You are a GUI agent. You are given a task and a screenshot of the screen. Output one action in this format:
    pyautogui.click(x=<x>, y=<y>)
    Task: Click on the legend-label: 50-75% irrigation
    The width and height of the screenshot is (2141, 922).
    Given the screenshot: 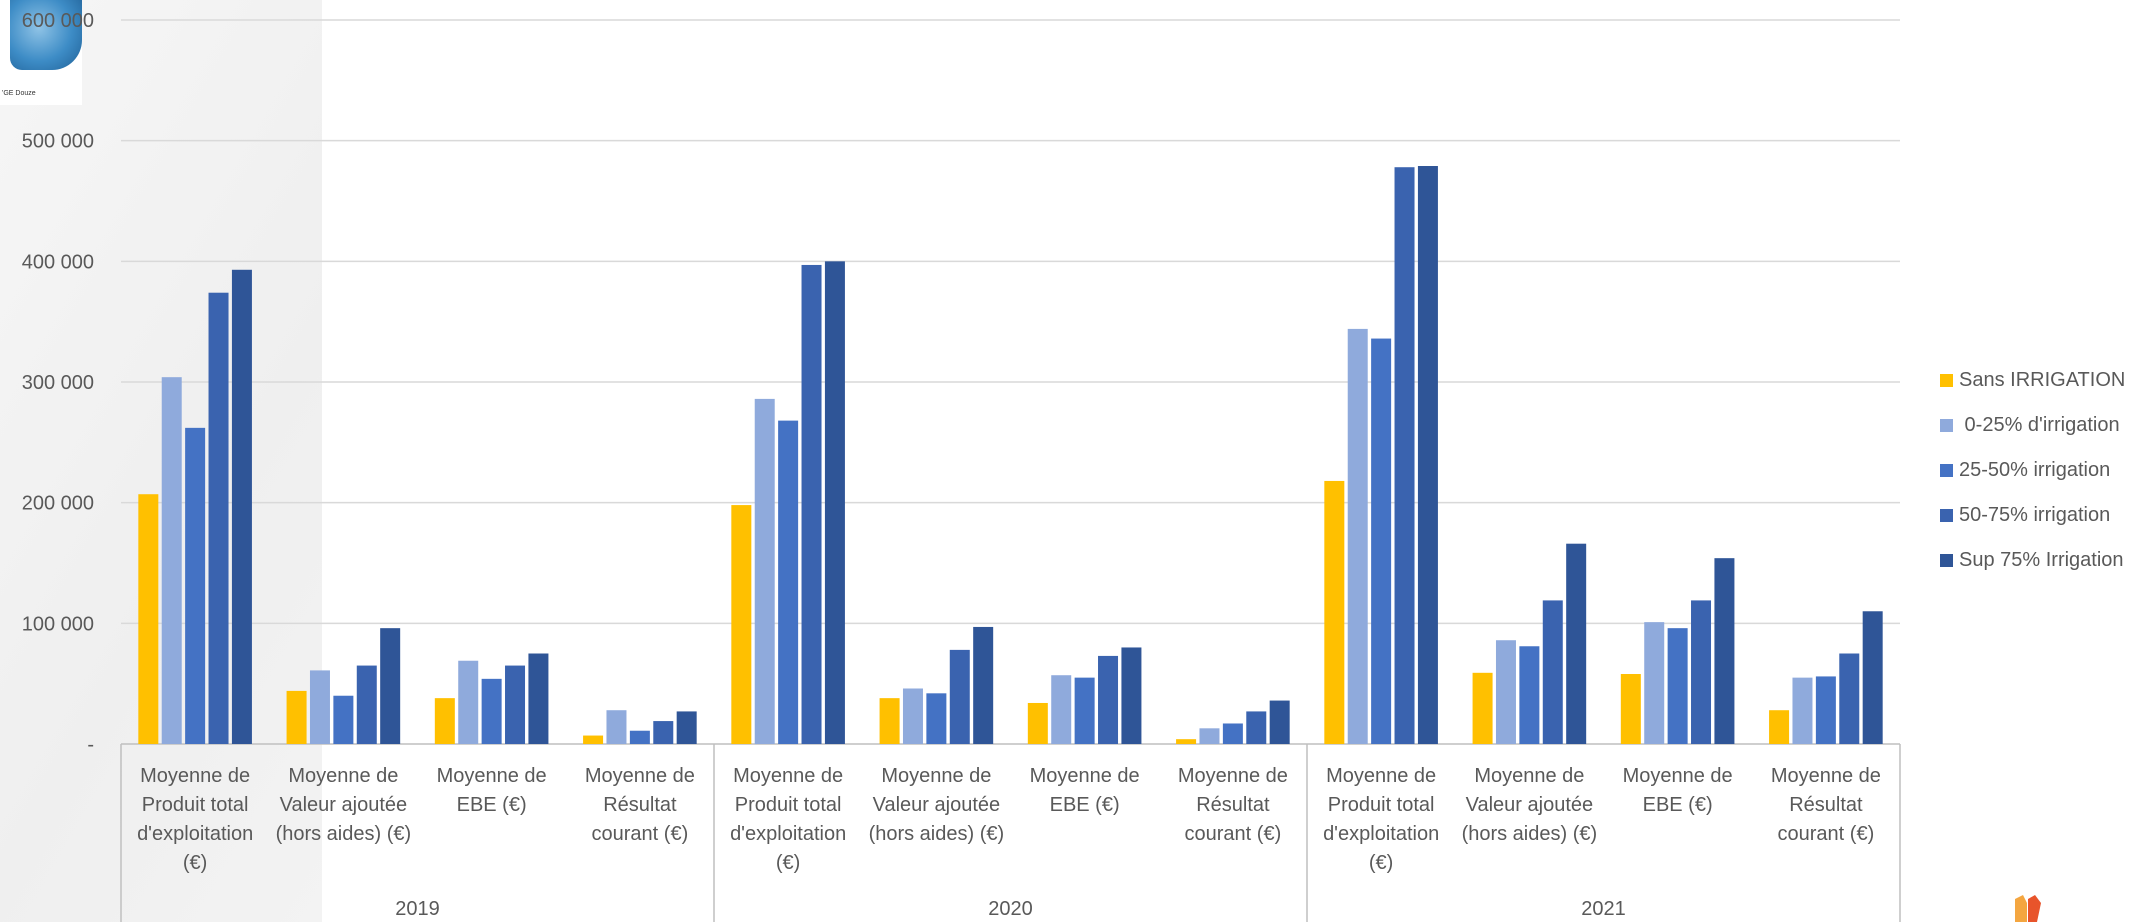 What is the action you would take?
    pyautogui.click(x=2035, y=515)
    